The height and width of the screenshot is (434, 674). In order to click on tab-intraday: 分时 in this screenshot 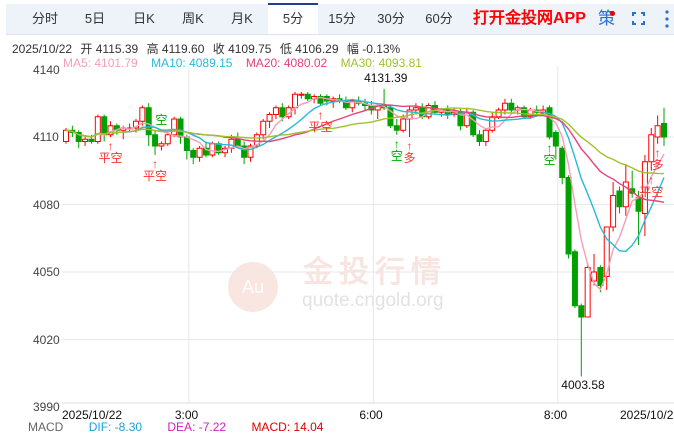, I will do `click(44, 18)`.